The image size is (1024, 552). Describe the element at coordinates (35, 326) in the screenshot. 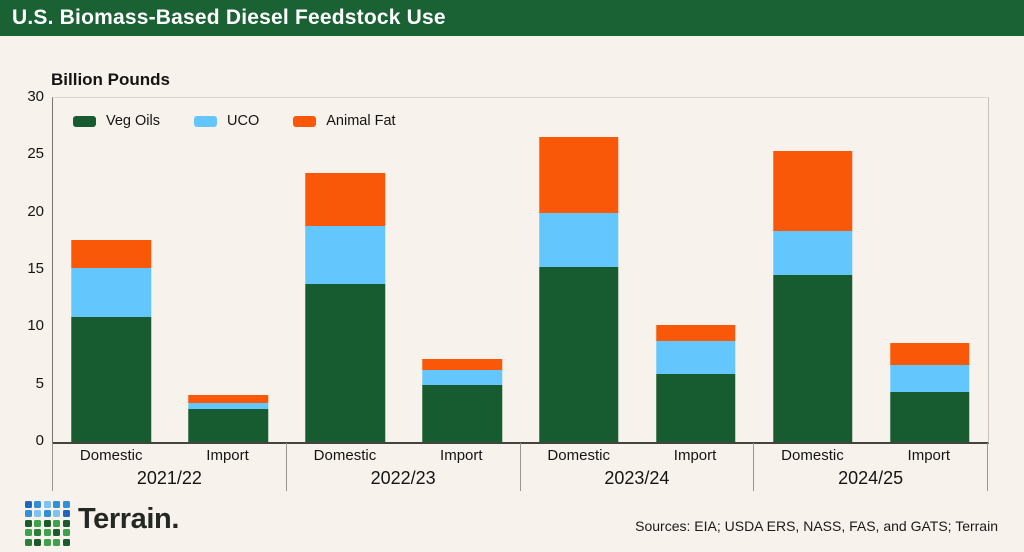

I see `y-tick-label: 10` at that location.